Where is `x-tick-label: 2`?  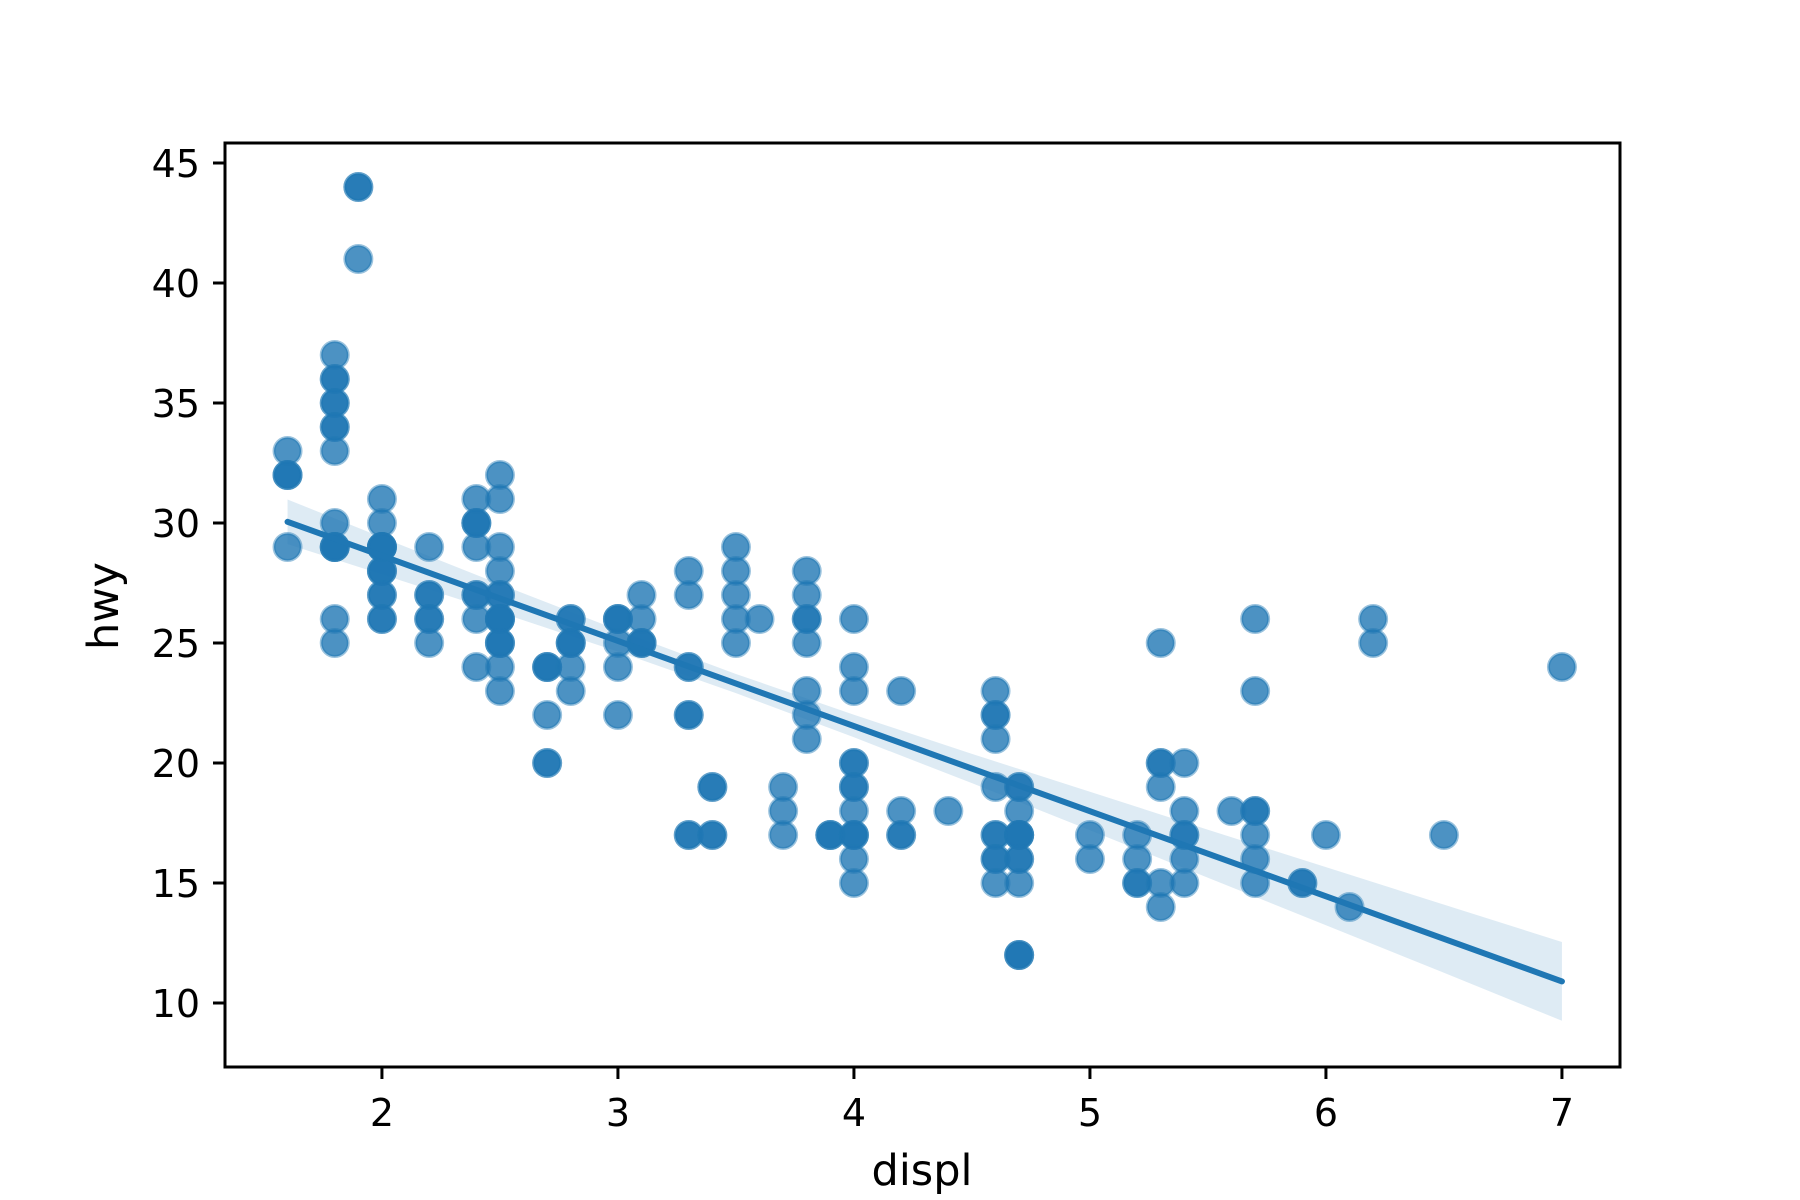
x-tick-label: 2 is located at coordinates (382, 1113).